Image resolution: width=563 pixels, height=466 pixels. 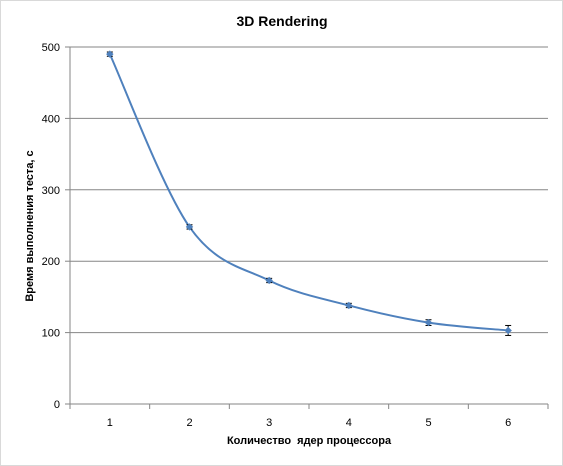 I want to click on y-tick-label-200: 200, so click(x=51, y=262).